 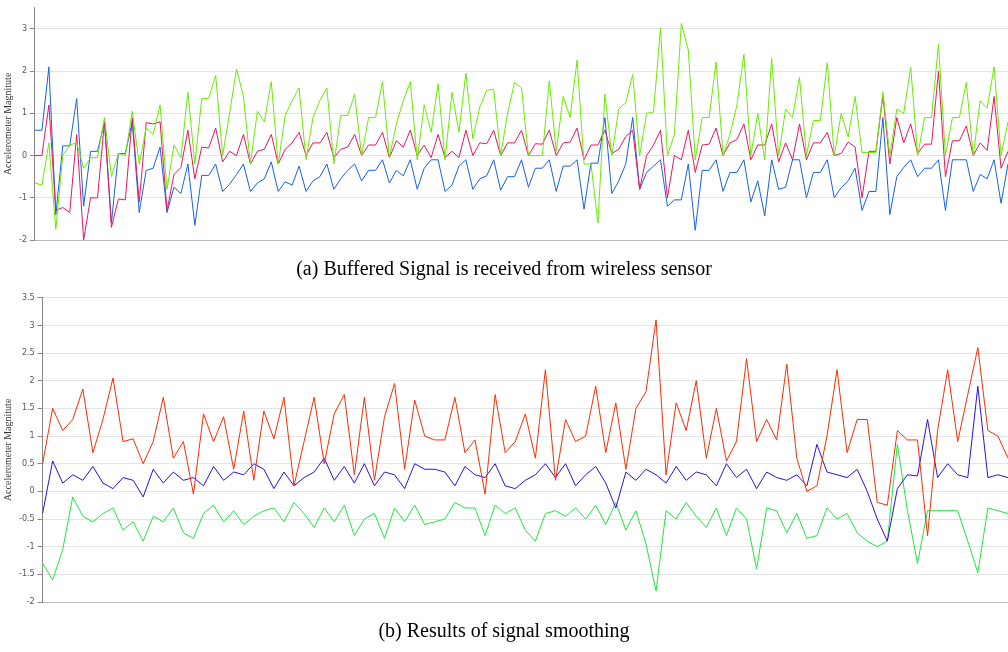 I want to click on y-tick-label: 0.5, so click(x=28, y=463).